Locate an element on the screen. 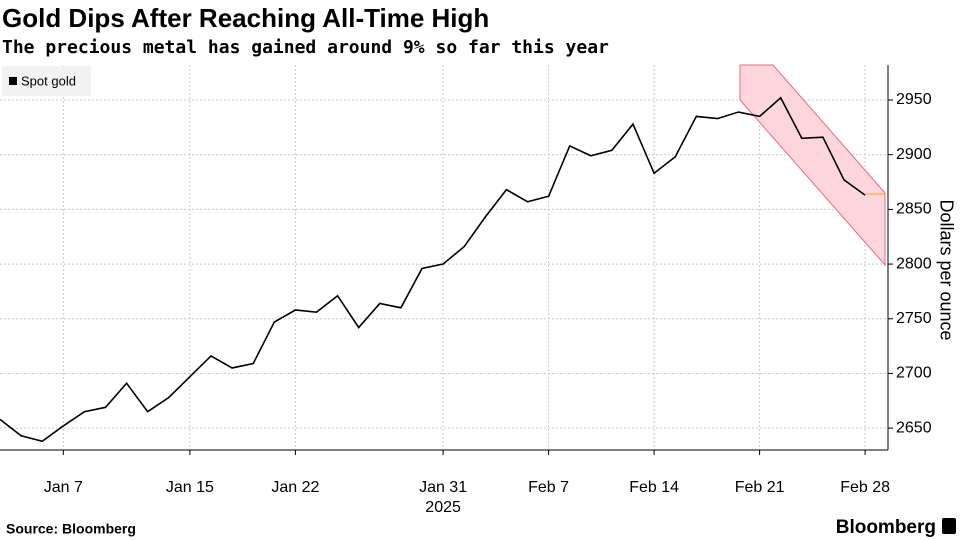 This screenshot has width=960, height=540. x-tick-label: Feb 7 is located at coordinates (548, 487).